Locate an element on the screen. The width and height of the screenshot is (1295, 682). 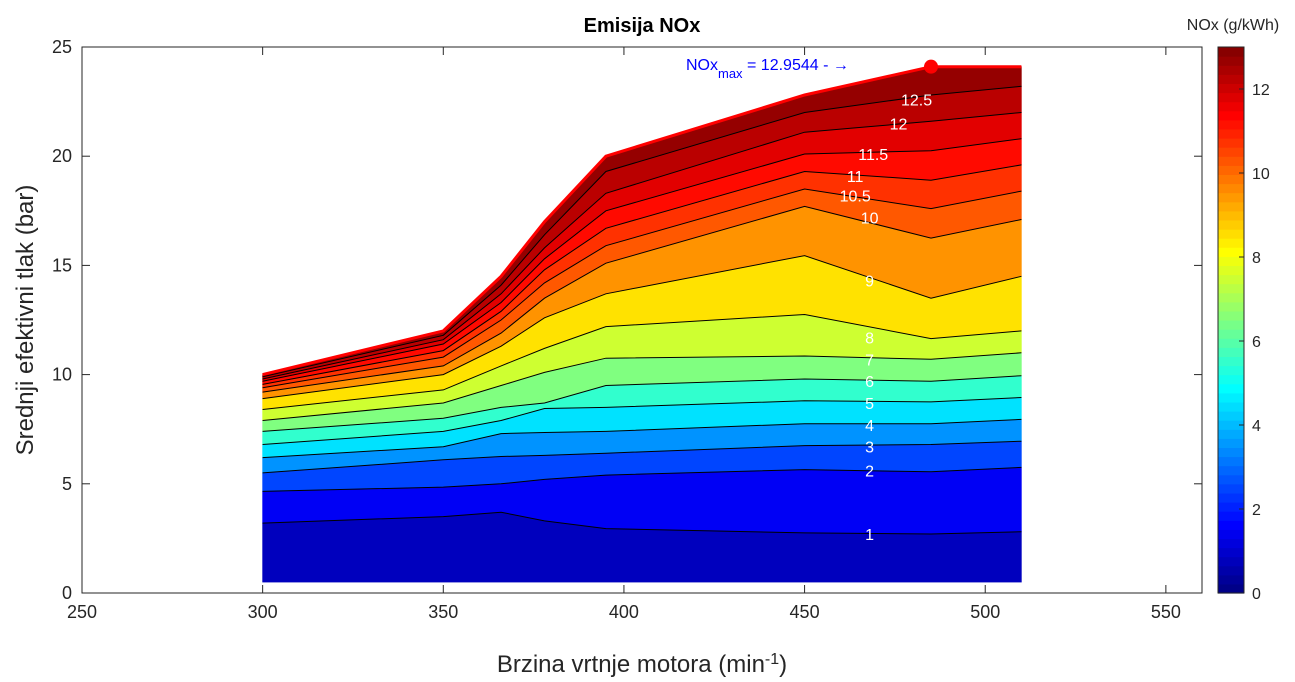
x-tick-label: 400 is located at coordinates (624, 612).